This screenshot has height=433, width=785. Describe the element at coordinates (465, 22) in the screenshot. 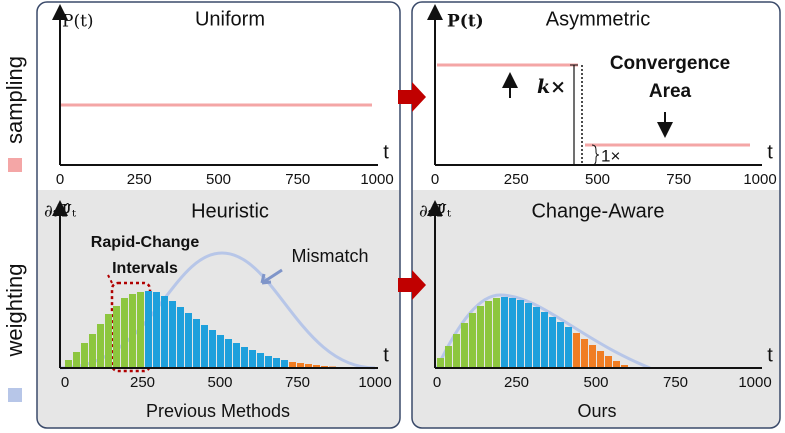

I see `y-label: P(t)` at that location.